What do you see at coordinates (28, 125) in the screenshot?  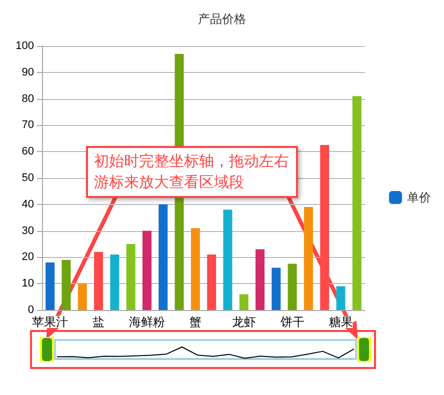 I see `y-tick-label: 70` at bounding box center [28, 125].